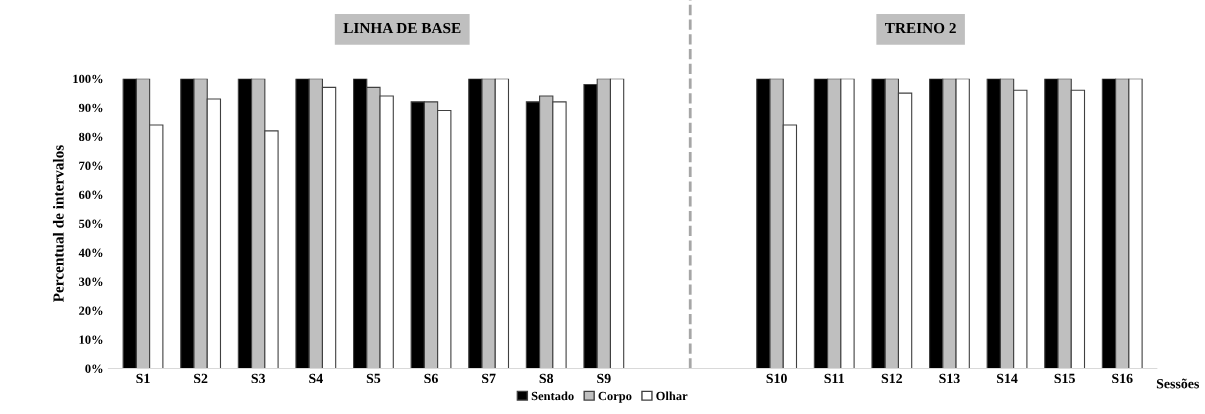  What do you see at coordinates (58, 224) in the screenshot?
I see `y-axis-title: Percentual de intervalos` at bounding box center [58, 224].